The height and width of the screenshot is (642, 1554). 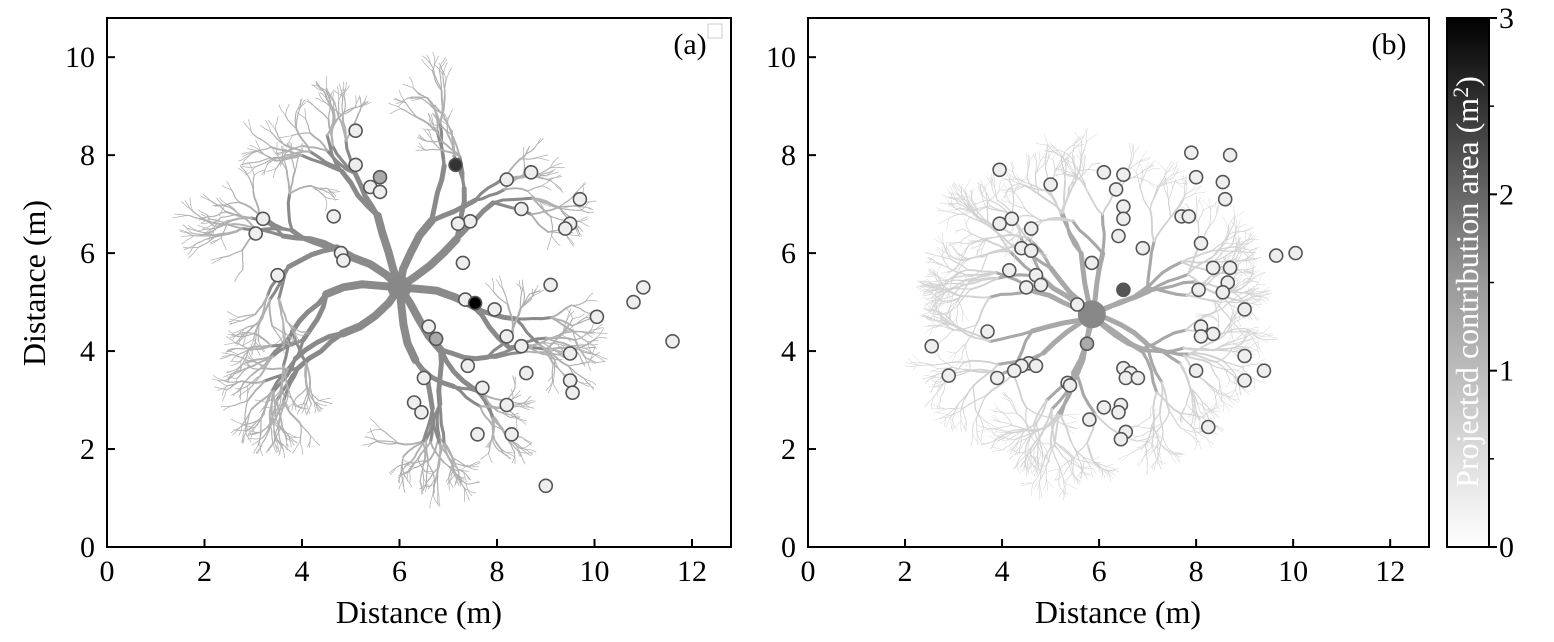 I want to click on y-tick-label: 2, so click(x=788, y=449).